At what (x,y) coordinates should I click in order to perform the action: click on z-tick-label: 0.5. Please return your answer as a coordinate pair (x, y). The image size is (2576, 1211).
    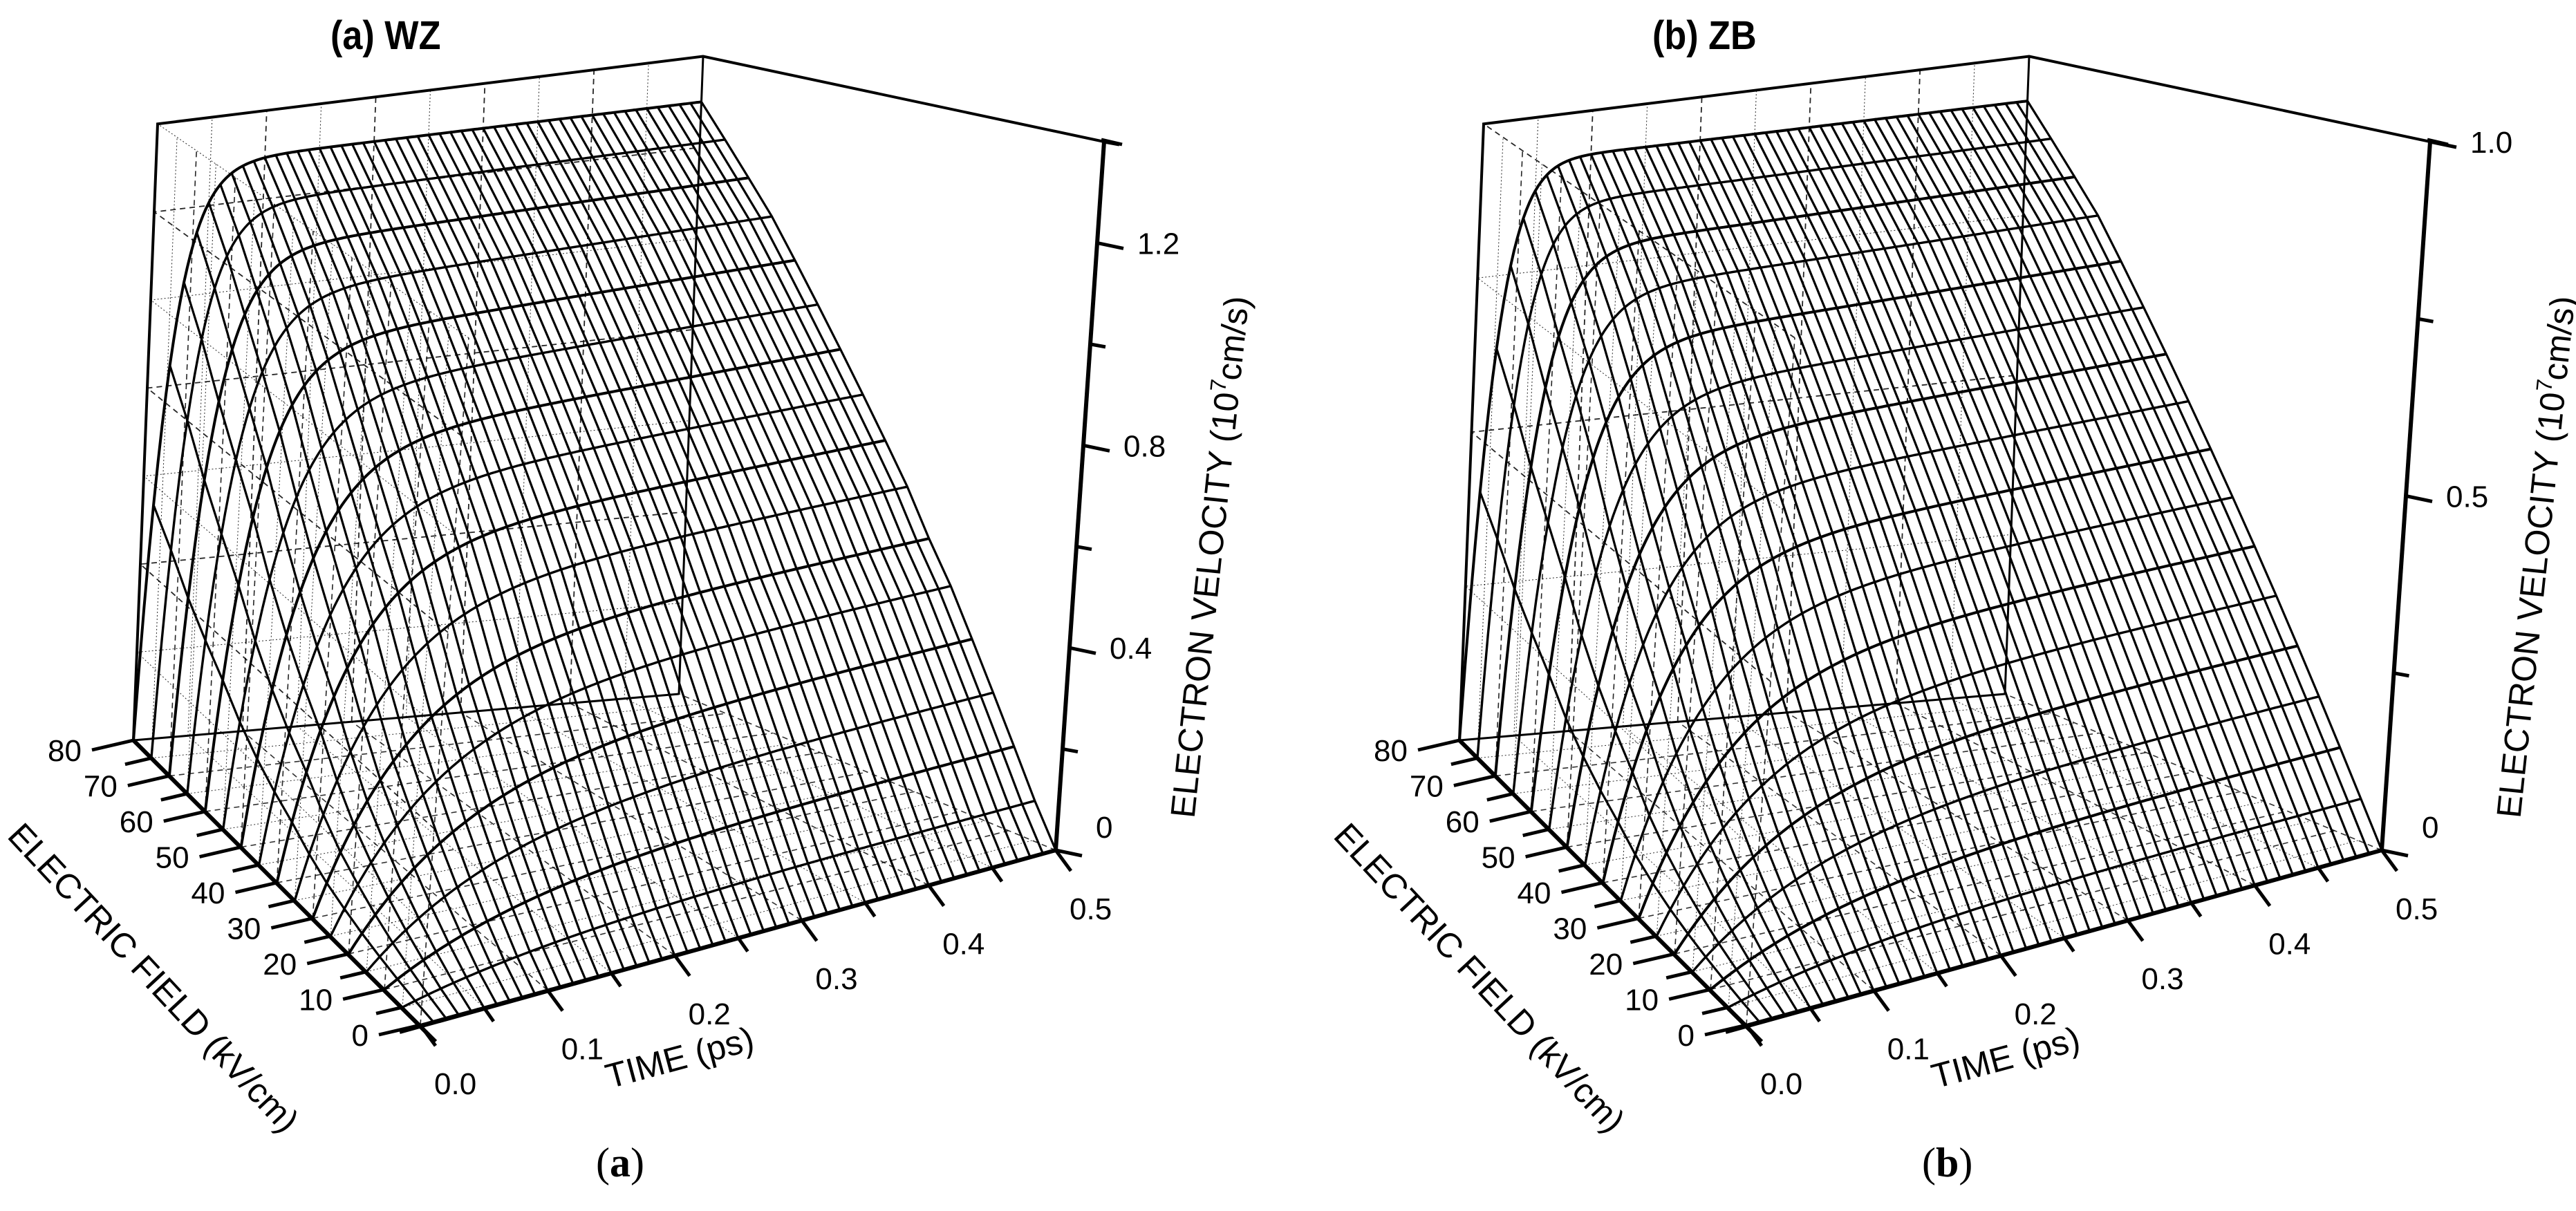
    Looking at the image, I should click on (2467, 497).